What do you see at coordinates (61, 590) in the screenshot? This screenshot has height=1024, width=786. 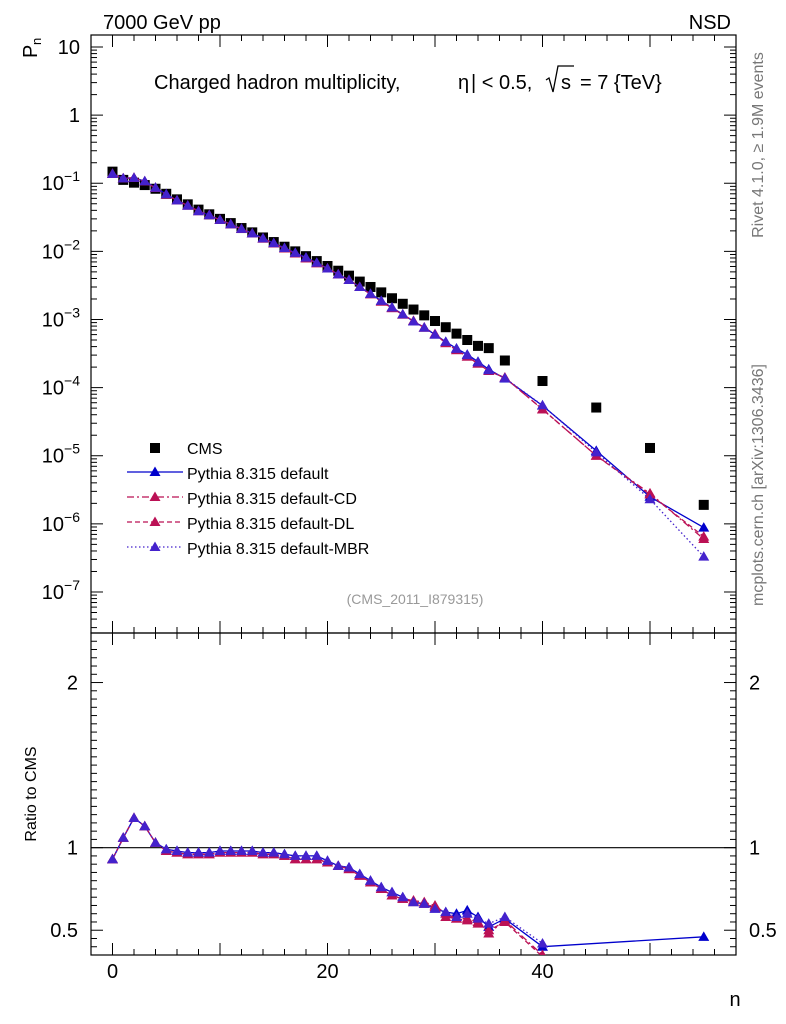 I see `main-ytick-label: 10⁻⁷` at bounding box center [61, 590].